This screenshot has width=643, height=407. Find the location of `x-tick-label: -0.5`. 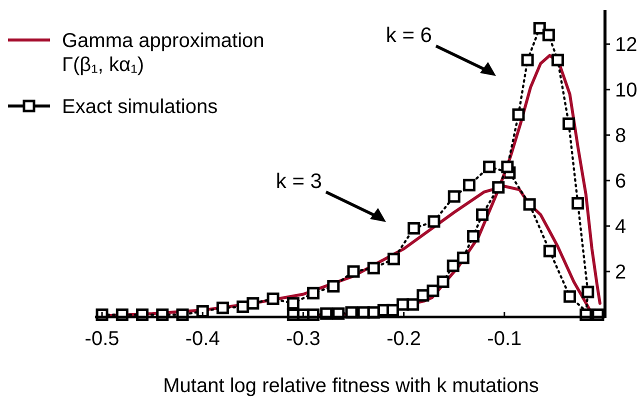

x-tick-label: -0.5 is located at coordinates (102, 339).